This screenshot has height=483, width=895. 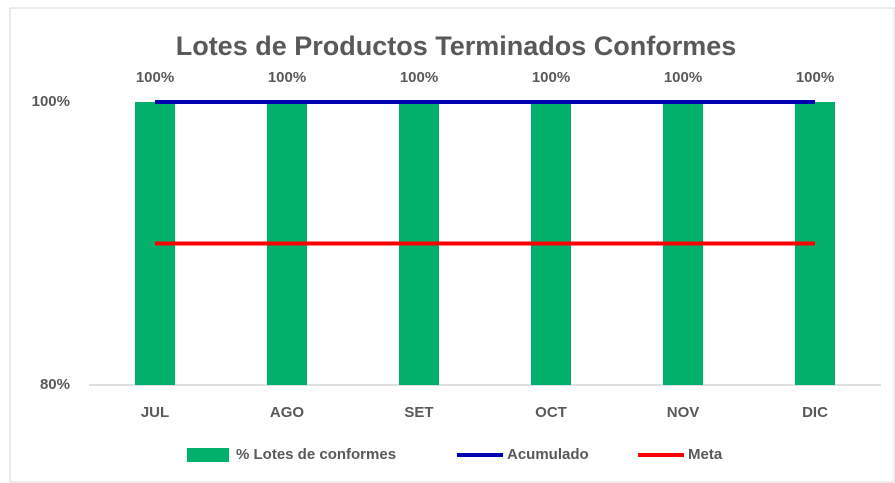 I want to click on x-tick-label: OCT, so click(x=551, y=412).